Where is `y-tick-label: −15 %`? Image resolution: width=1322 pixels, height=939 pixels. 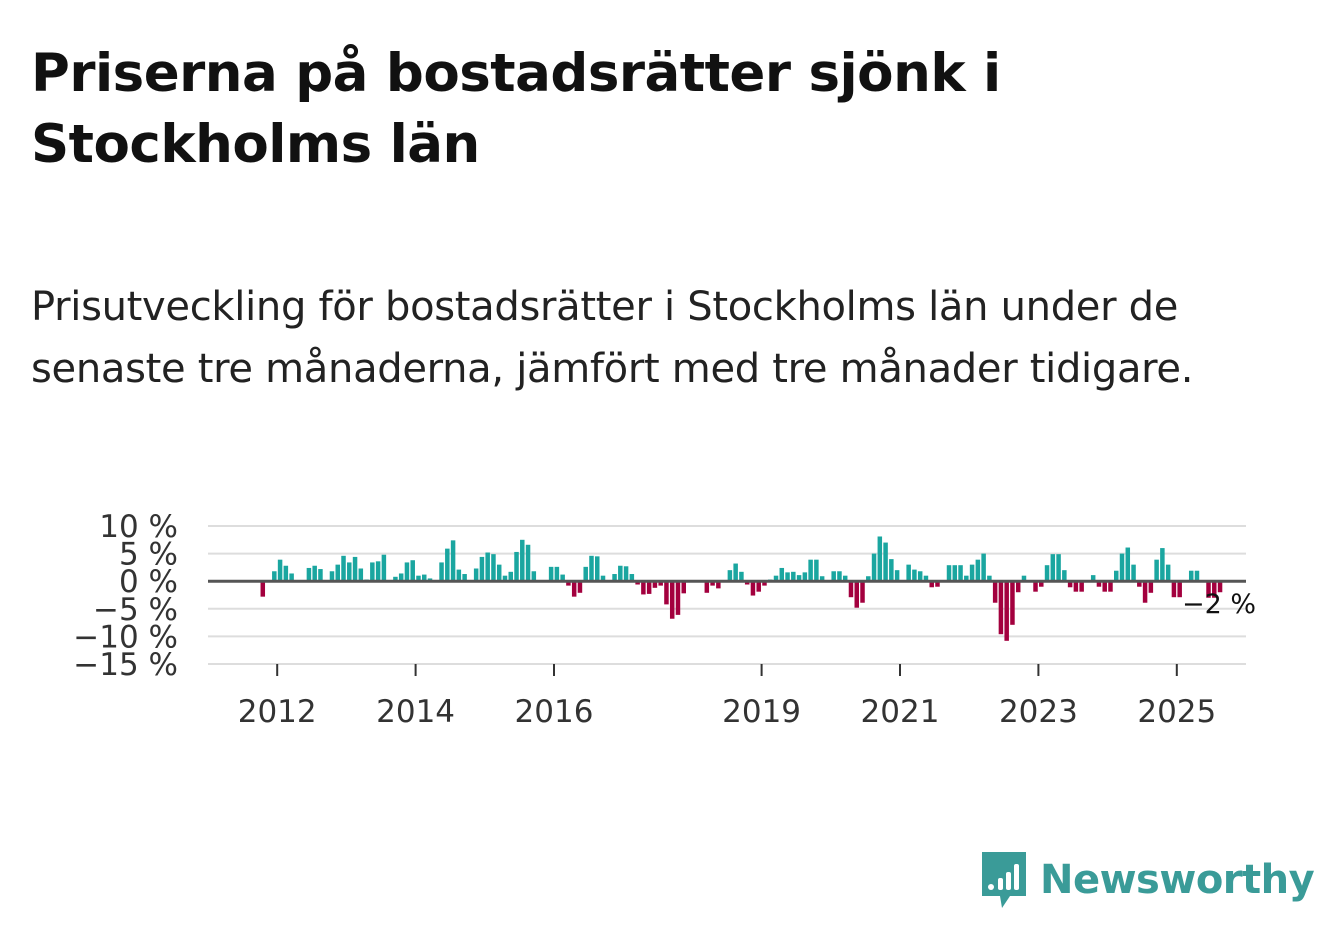
y-tick-label: −15 % is located at coordinates (125, 665).